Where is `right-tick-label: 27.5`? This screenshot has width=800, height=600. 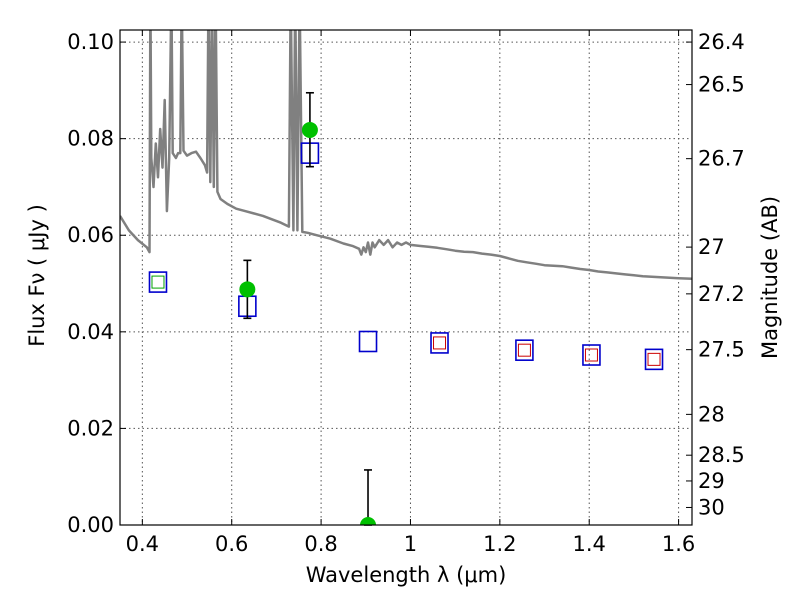
right-tick-label: 27.5 is located at coordinates (721, 350).